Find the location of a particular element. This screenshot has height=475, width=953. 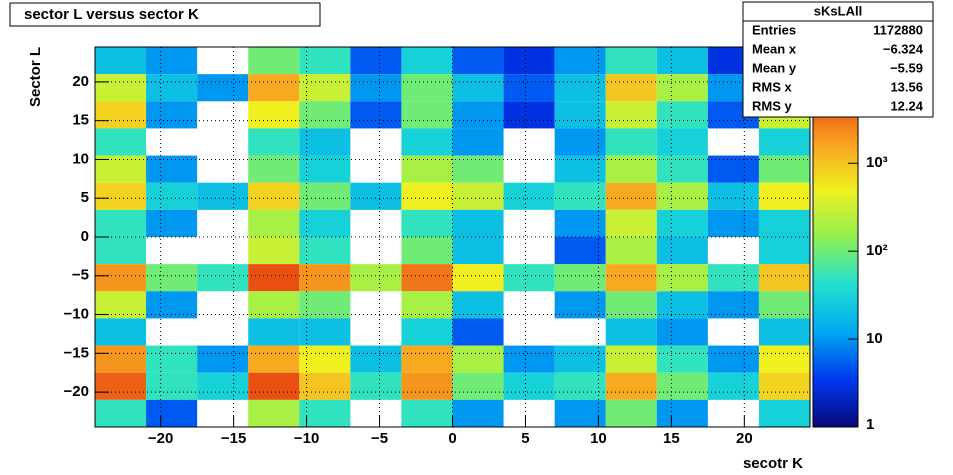

stats-label: Mean x is located at coordinates (774, 48).